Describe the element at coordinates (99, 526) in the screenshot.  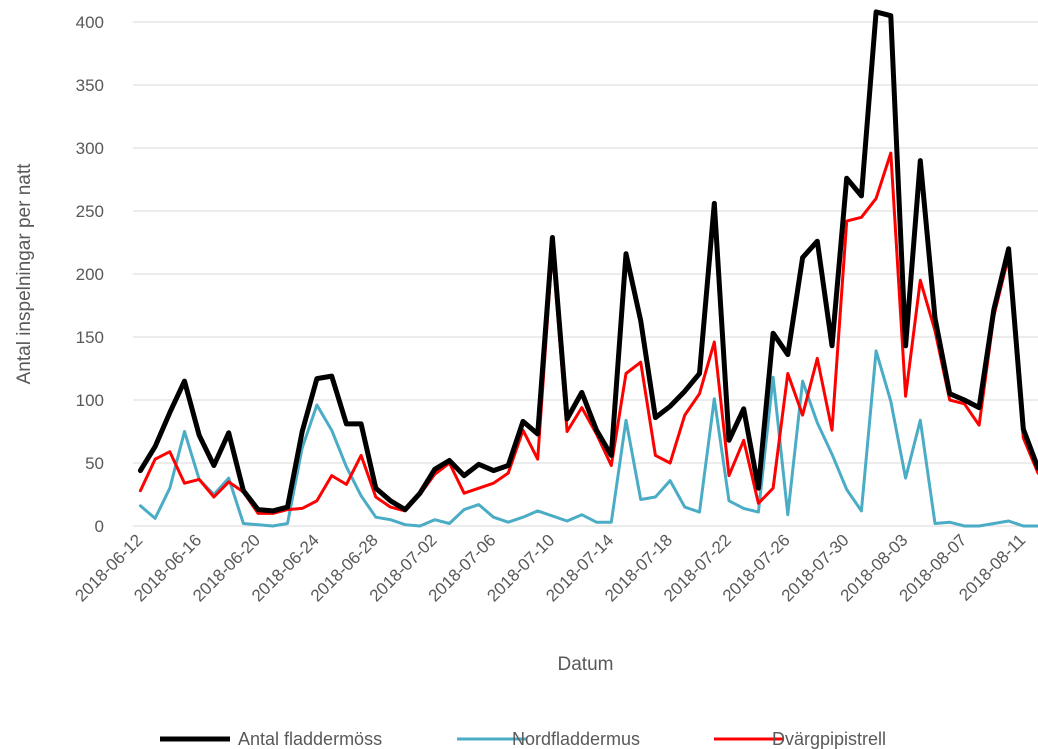
I see `y-tick-label: 0` at that location.